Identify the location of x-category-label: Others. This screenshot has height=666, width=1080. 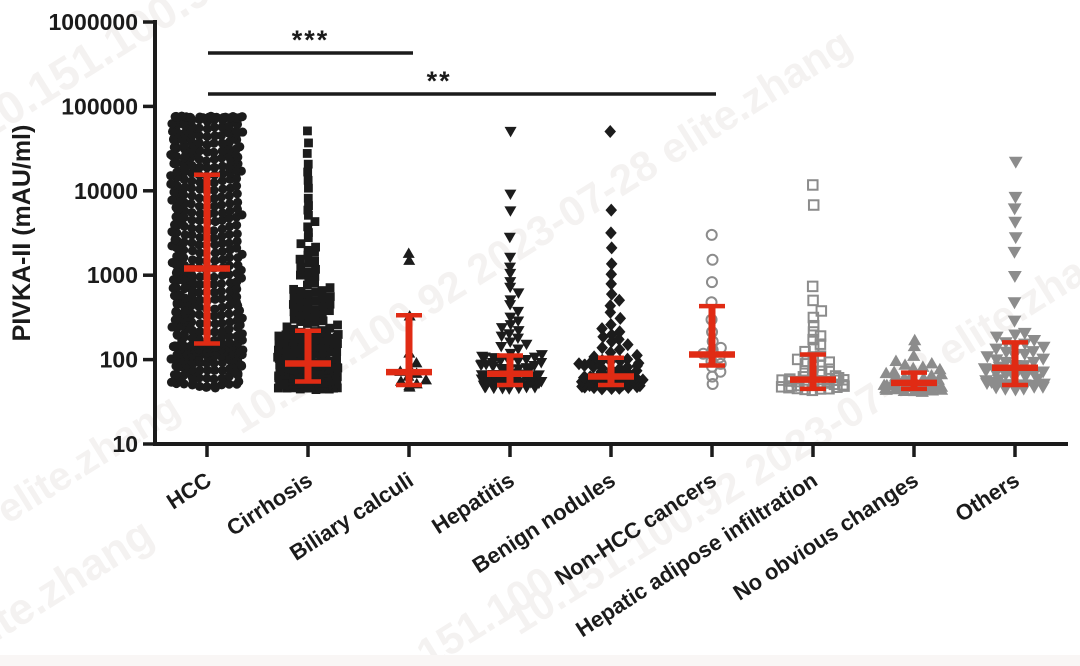
(987, 497).